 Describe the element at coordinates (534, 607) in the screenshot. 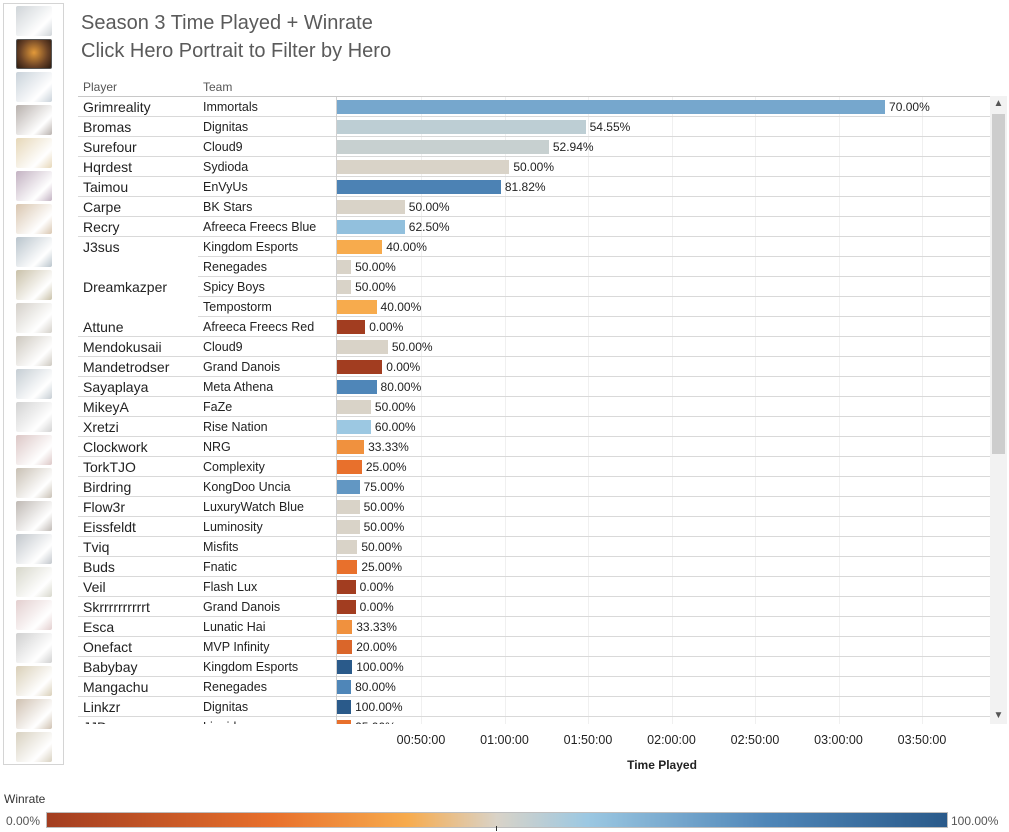

I see `table-row: Skrrrrrrrrrrt Grand Danois 0.00%` at that location.